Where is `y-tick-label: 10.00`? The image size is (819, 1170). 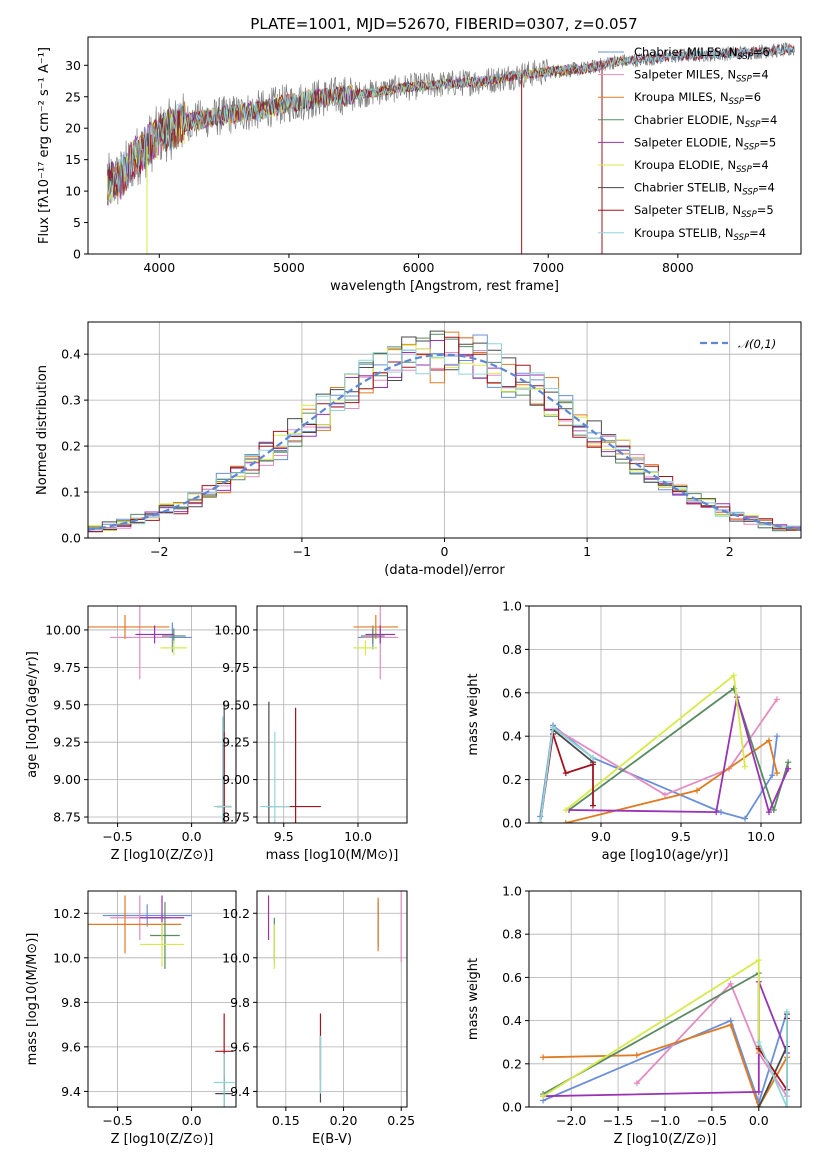
y-tick-label: 10.00 is located at coordinates (63, 629).